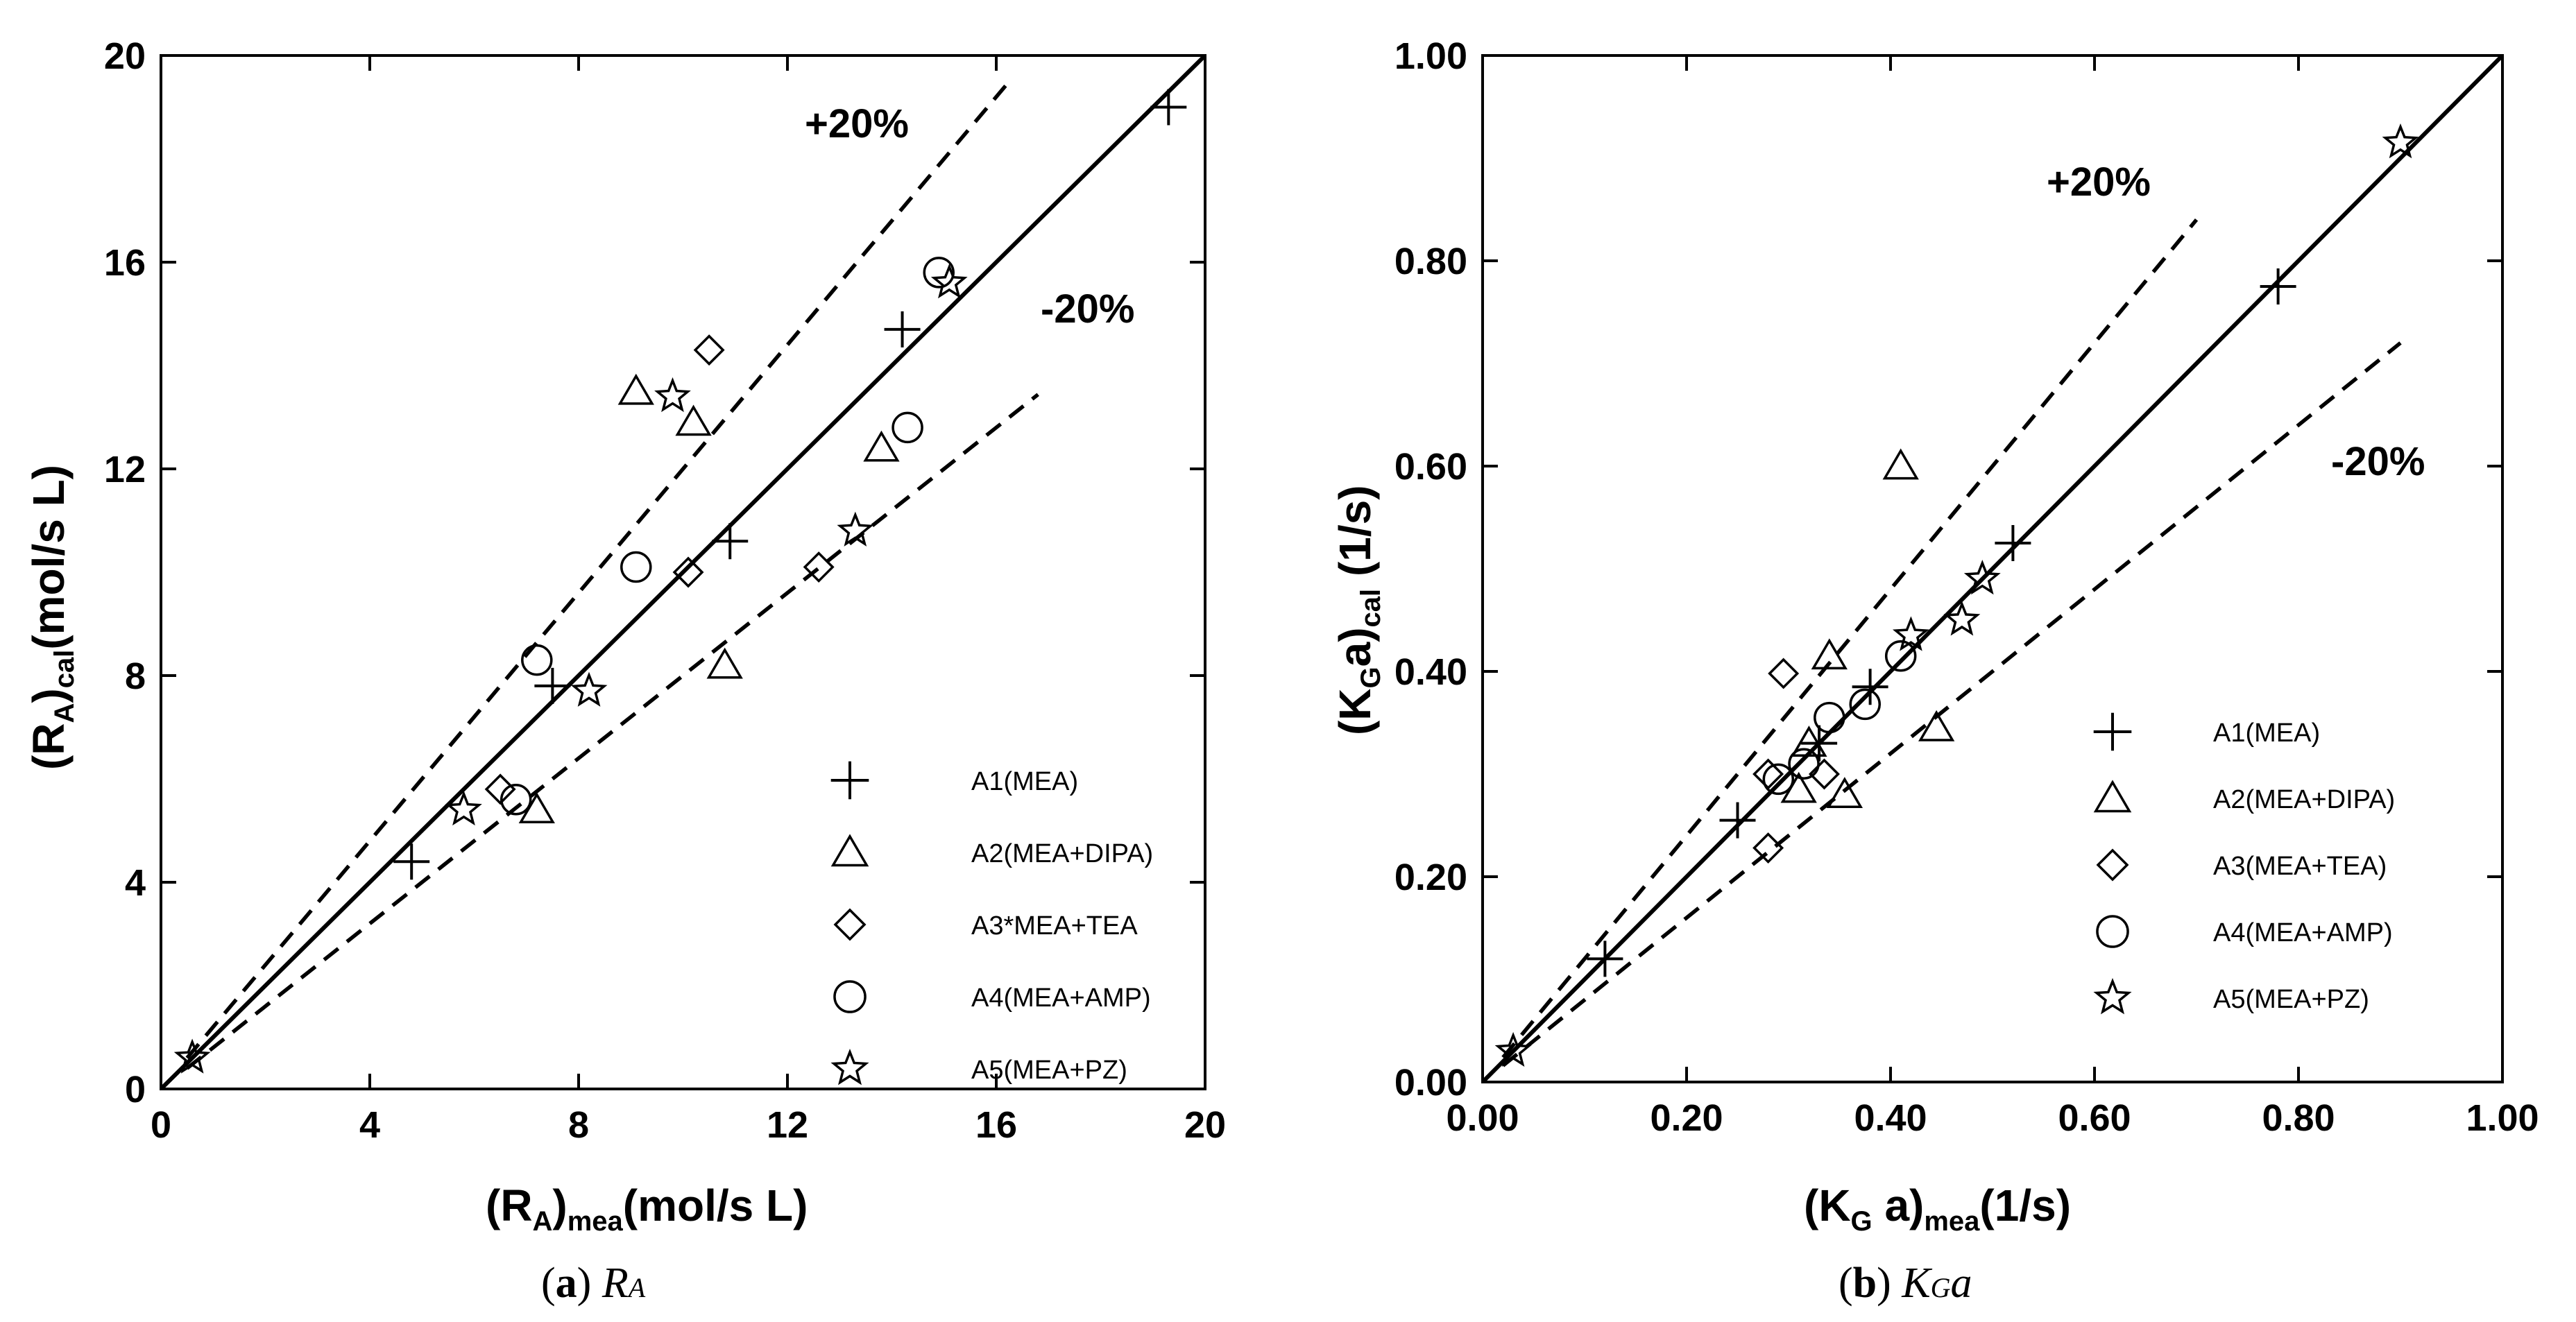 This screenshot has height=1322, width=2576. Describe the element at coordinates (135, 883) in the screenshot. I see `y-tick-label: 4` at that location.